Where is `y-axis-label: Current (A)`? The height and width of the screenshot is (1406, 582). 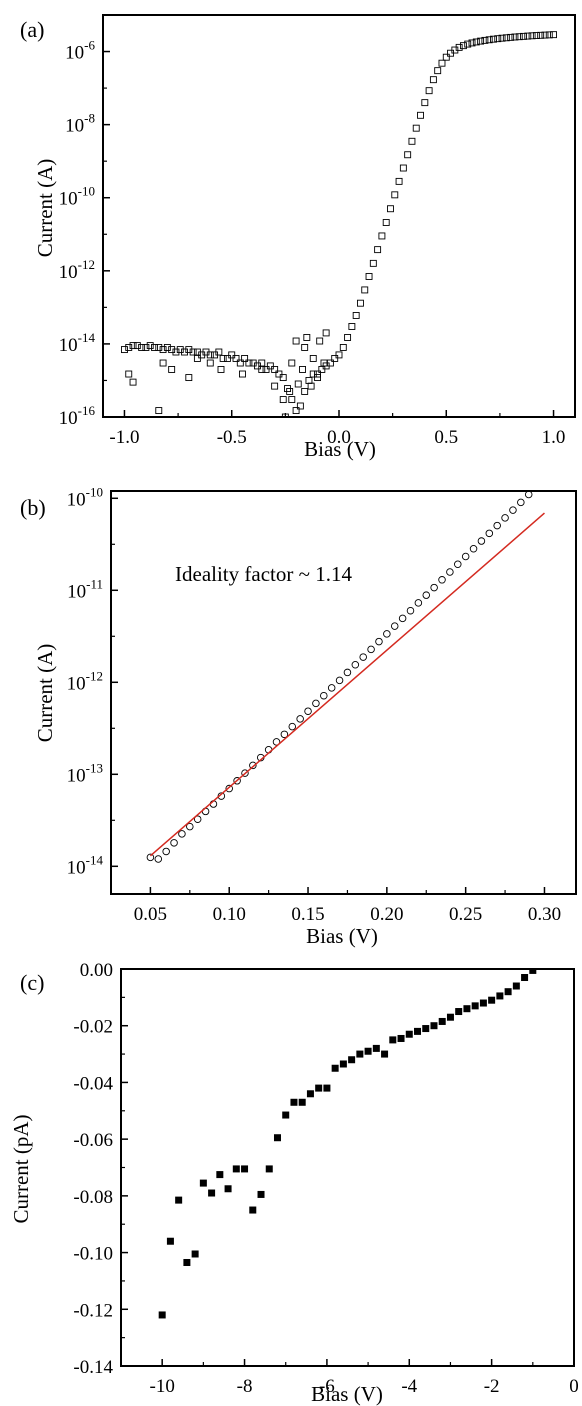
y-axis-label: Current (A) is located at coordinates (45, 208).